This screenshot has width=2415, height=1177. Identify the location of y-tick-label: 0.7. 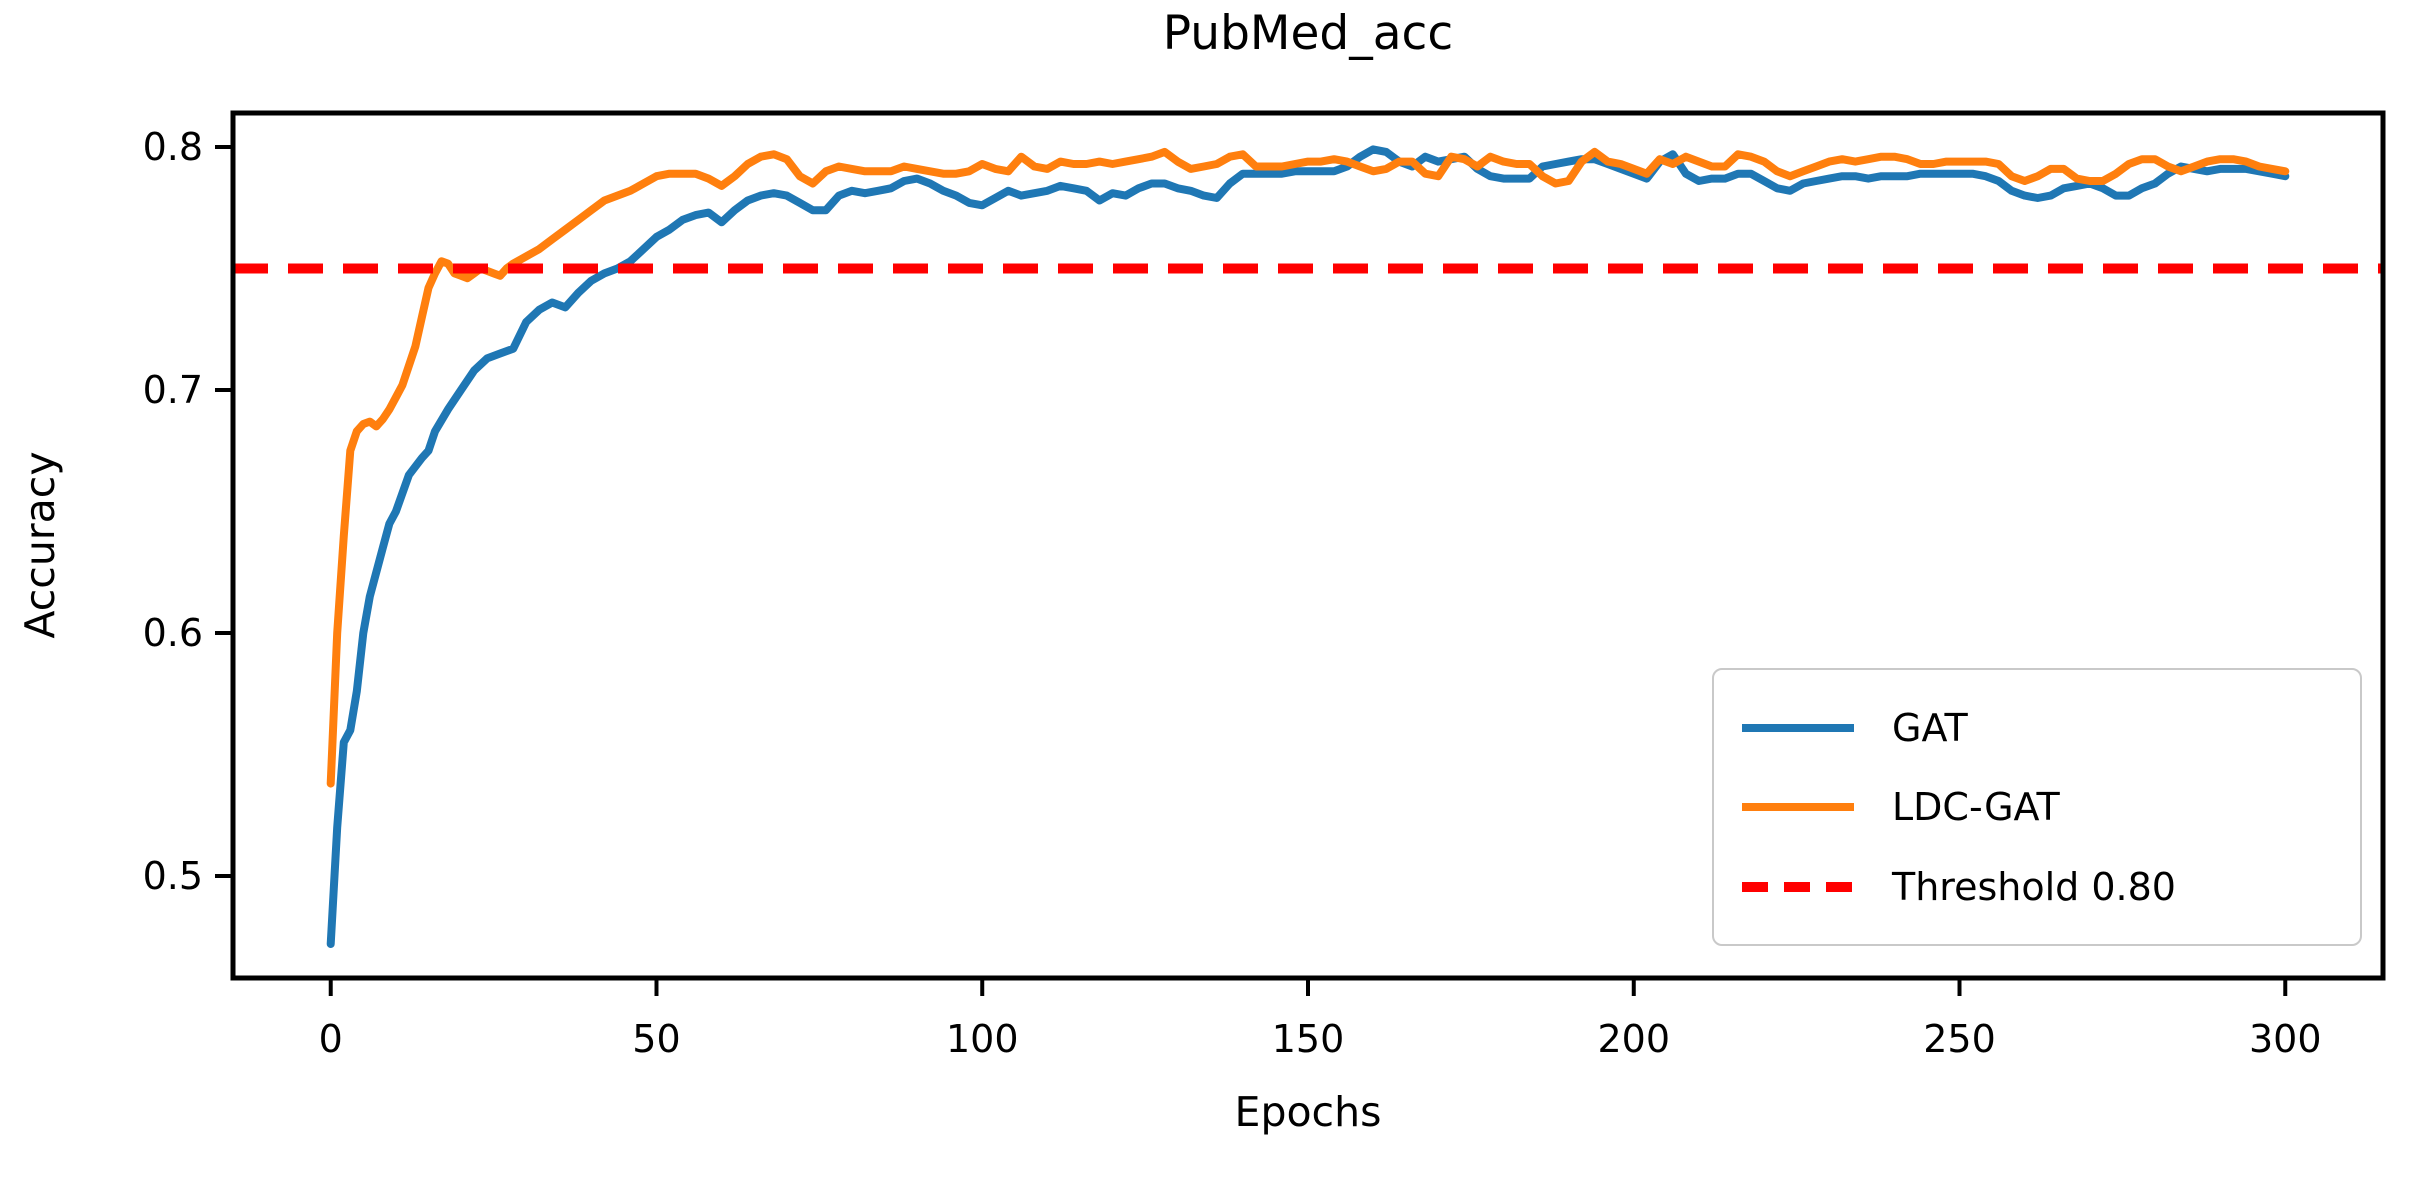
(173, 390).